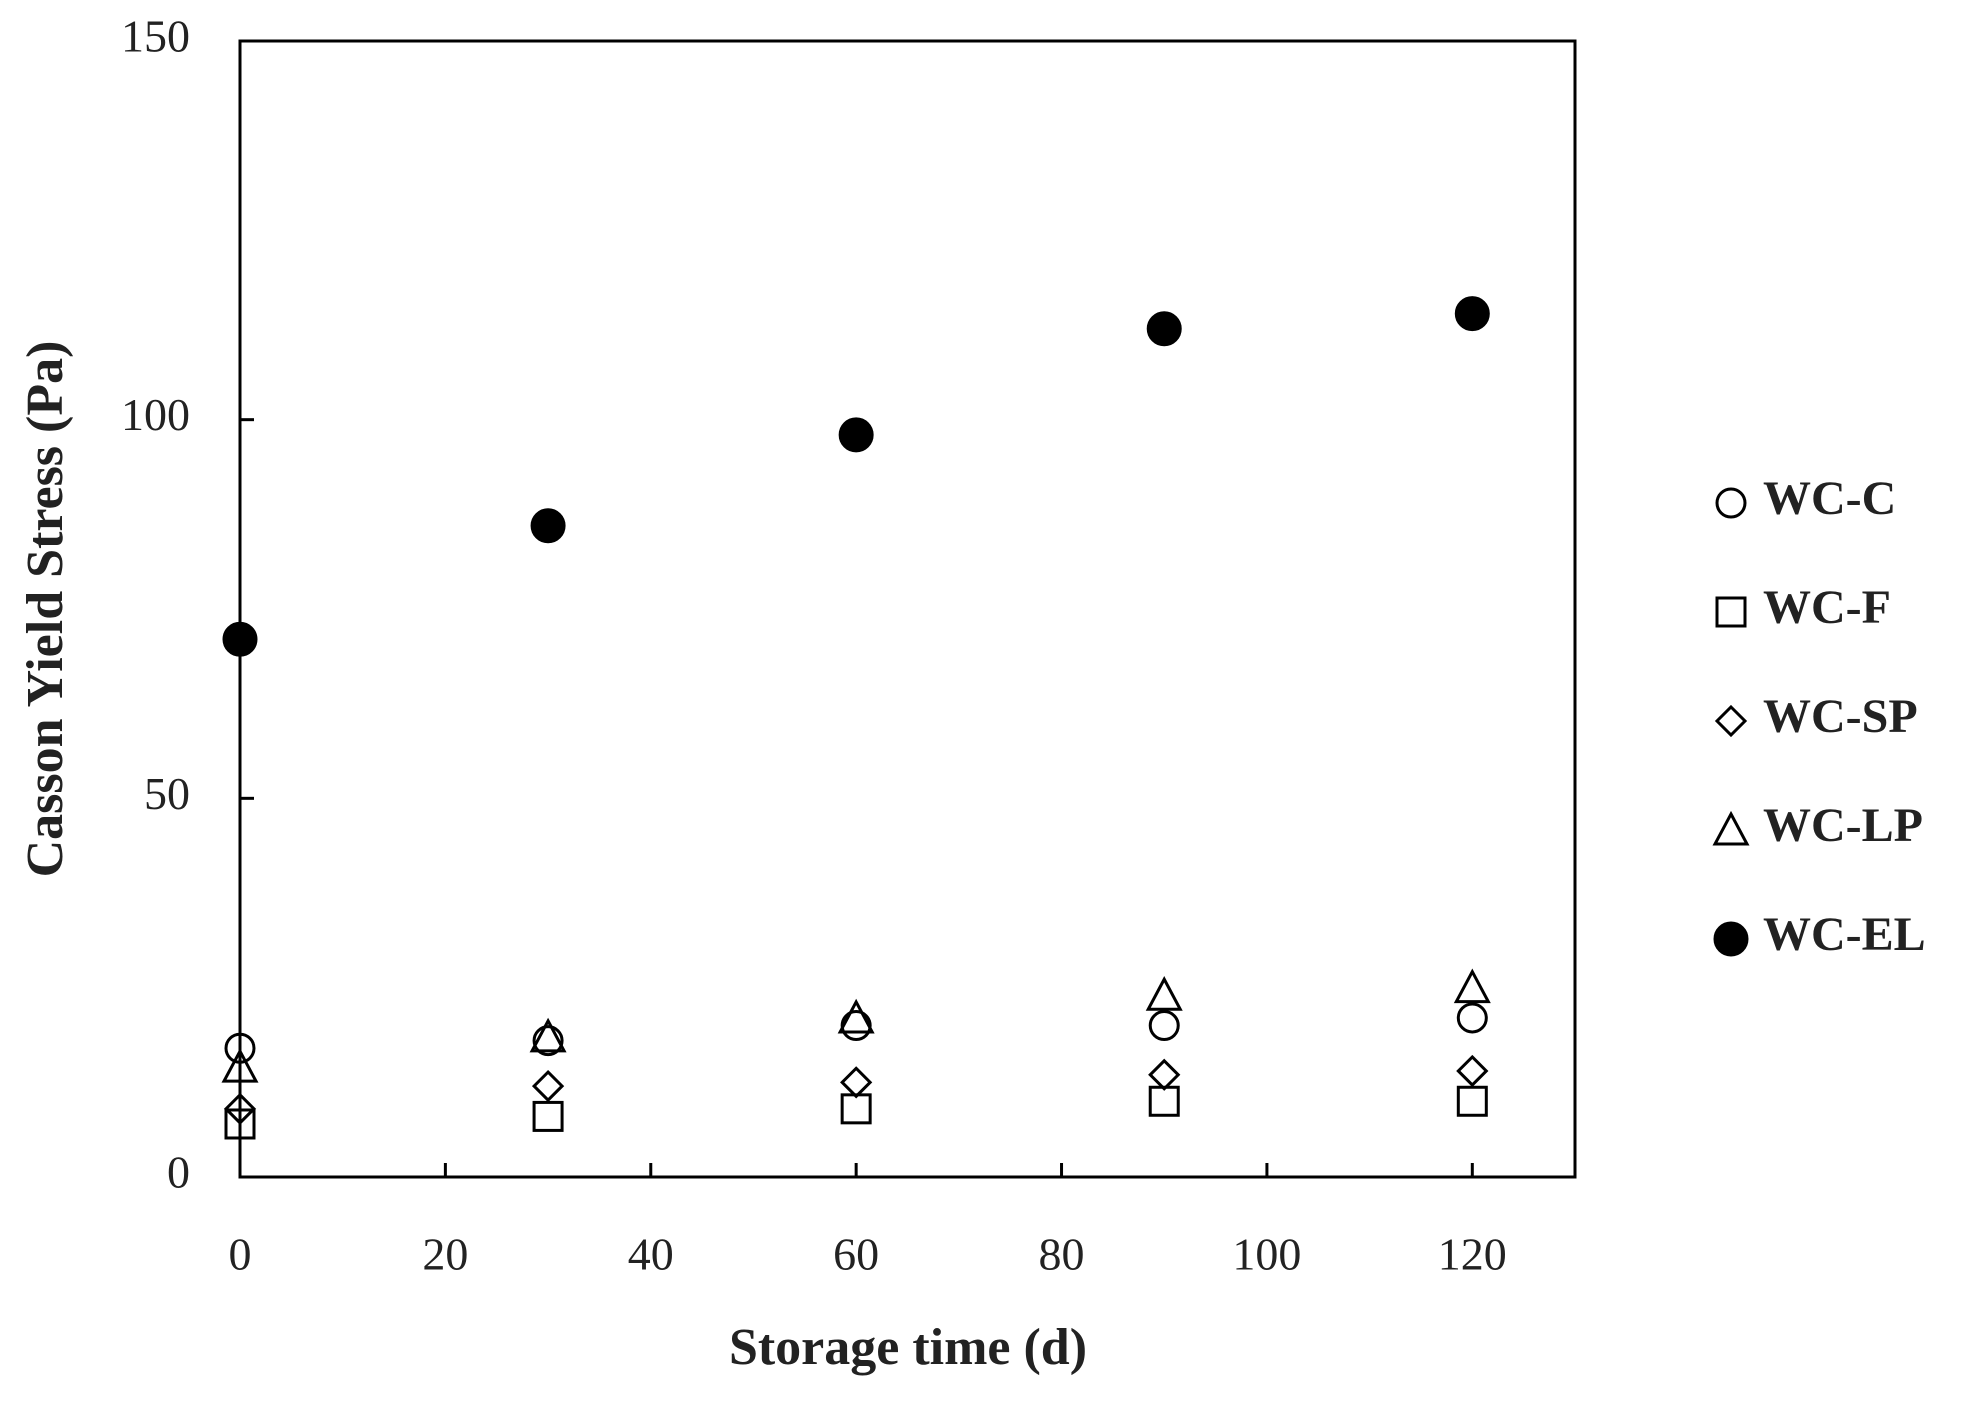 The height and width of the screenshot is (1423, 1963). Describe the element at coordinates (1827, 607) in the screenshot. I see `legend-label: WC-F` at that location.